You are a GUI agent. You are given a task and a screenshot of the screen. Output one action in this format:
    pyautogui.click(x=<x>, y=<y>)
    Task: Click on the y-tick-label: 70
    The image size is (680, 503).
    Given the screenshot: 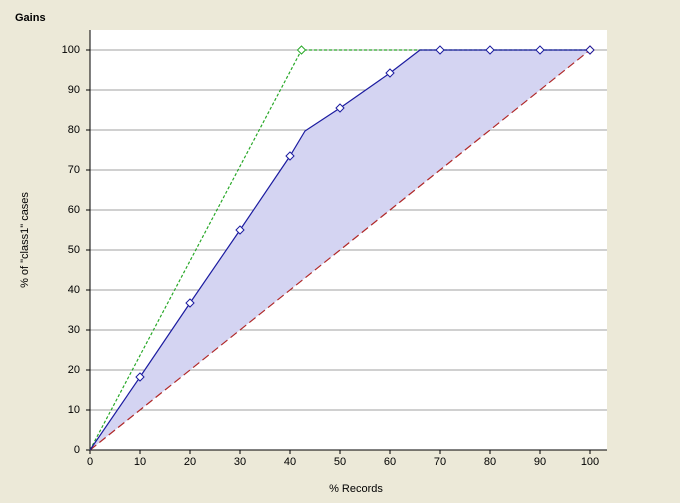 What is the action you would take?
    pyautogui.click(x=74, y=170)
    